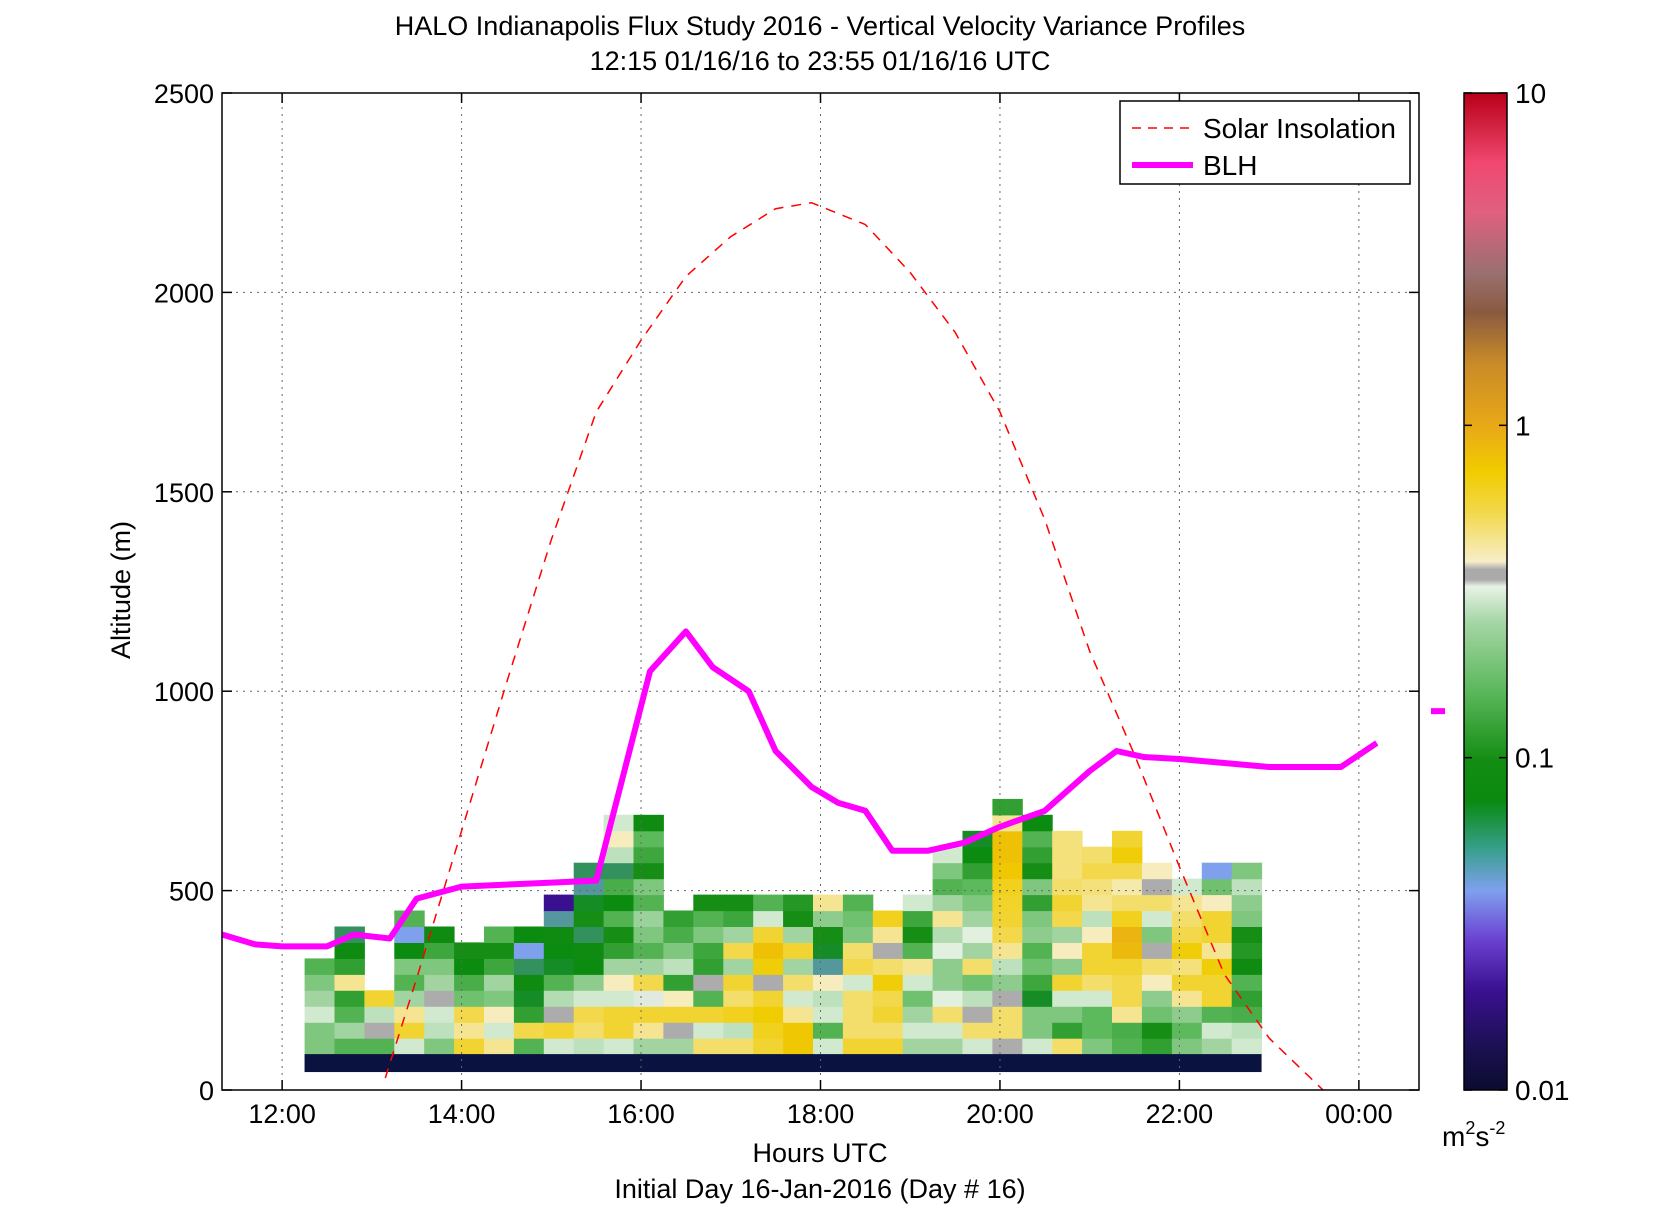  I want to click on y-tick-label: 1500, so click(184, 493).